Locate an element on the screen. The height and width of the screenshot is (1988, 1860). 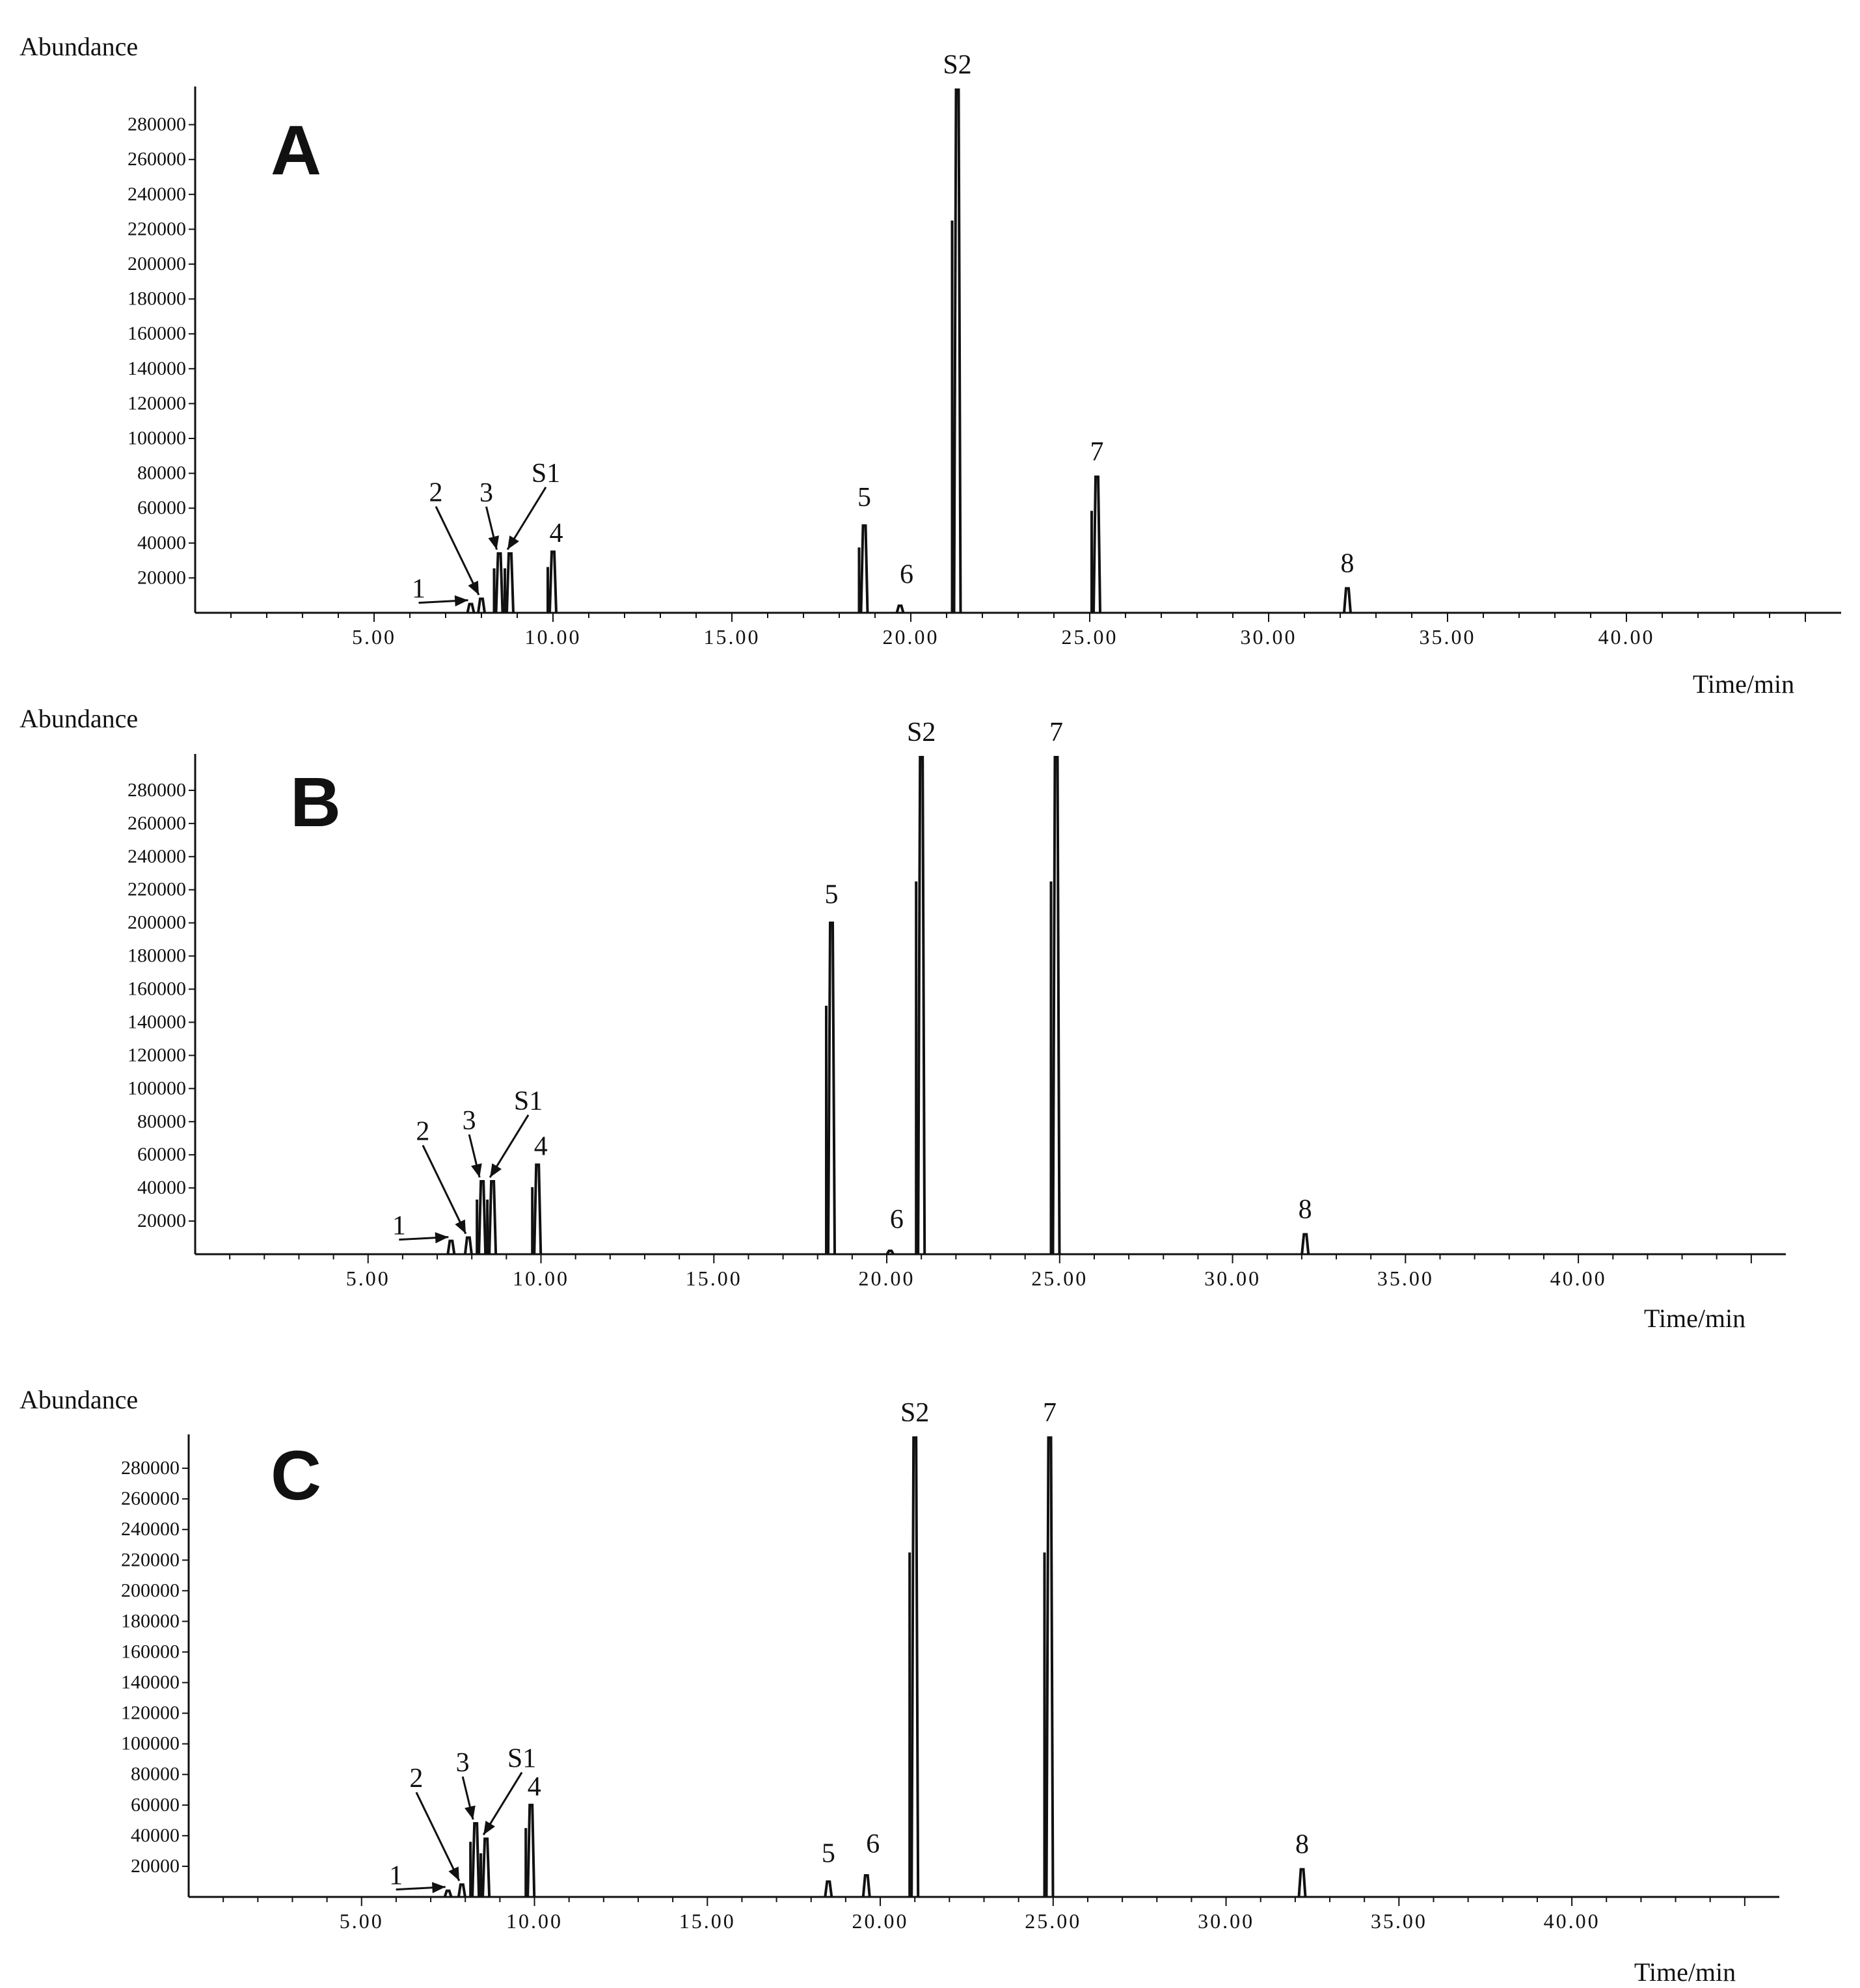
panel-letter: B is located at coordinates (315, 801).